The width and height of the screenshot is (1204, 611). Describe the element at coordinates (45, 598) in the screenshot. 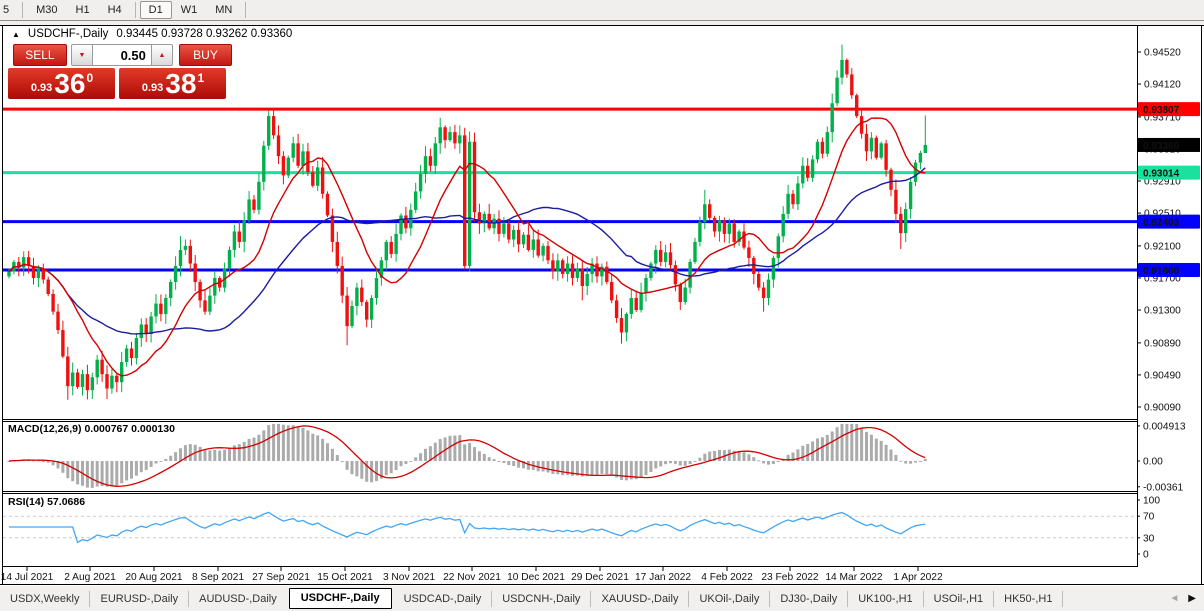

I see `tab-usdx-weekly: USDX,Weekly` at that location.